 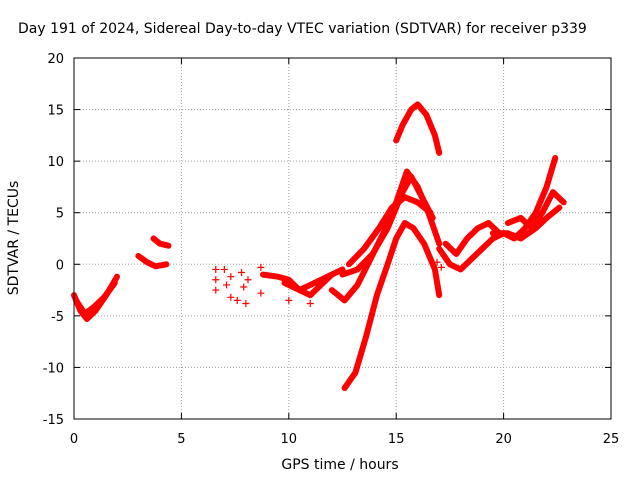 I want to click on series-arc-20-23b, so click(x=535, y=210).